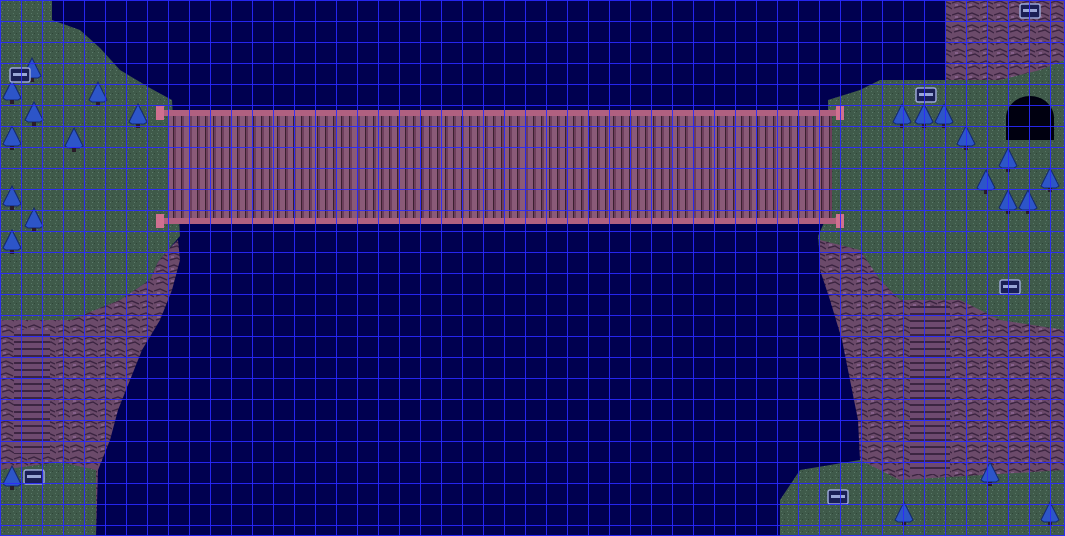  I want to click on rope-bridge, so click(500, 167).